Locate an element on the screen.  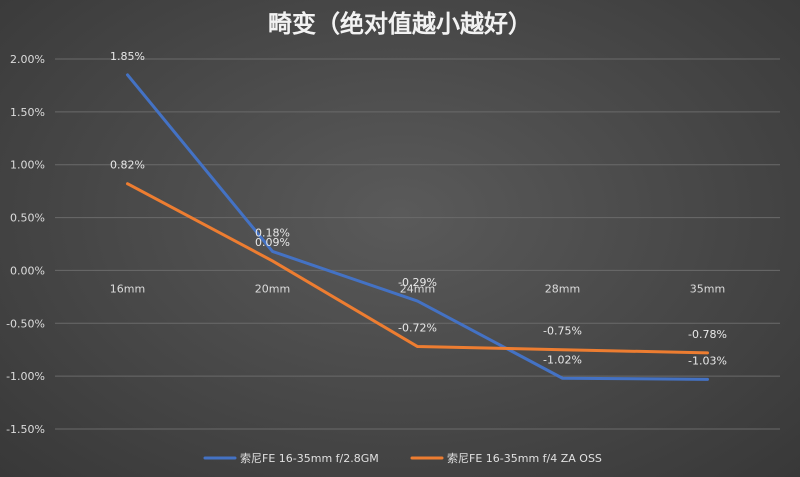
data-label: -0.78% is located at coordinates (707, 334).